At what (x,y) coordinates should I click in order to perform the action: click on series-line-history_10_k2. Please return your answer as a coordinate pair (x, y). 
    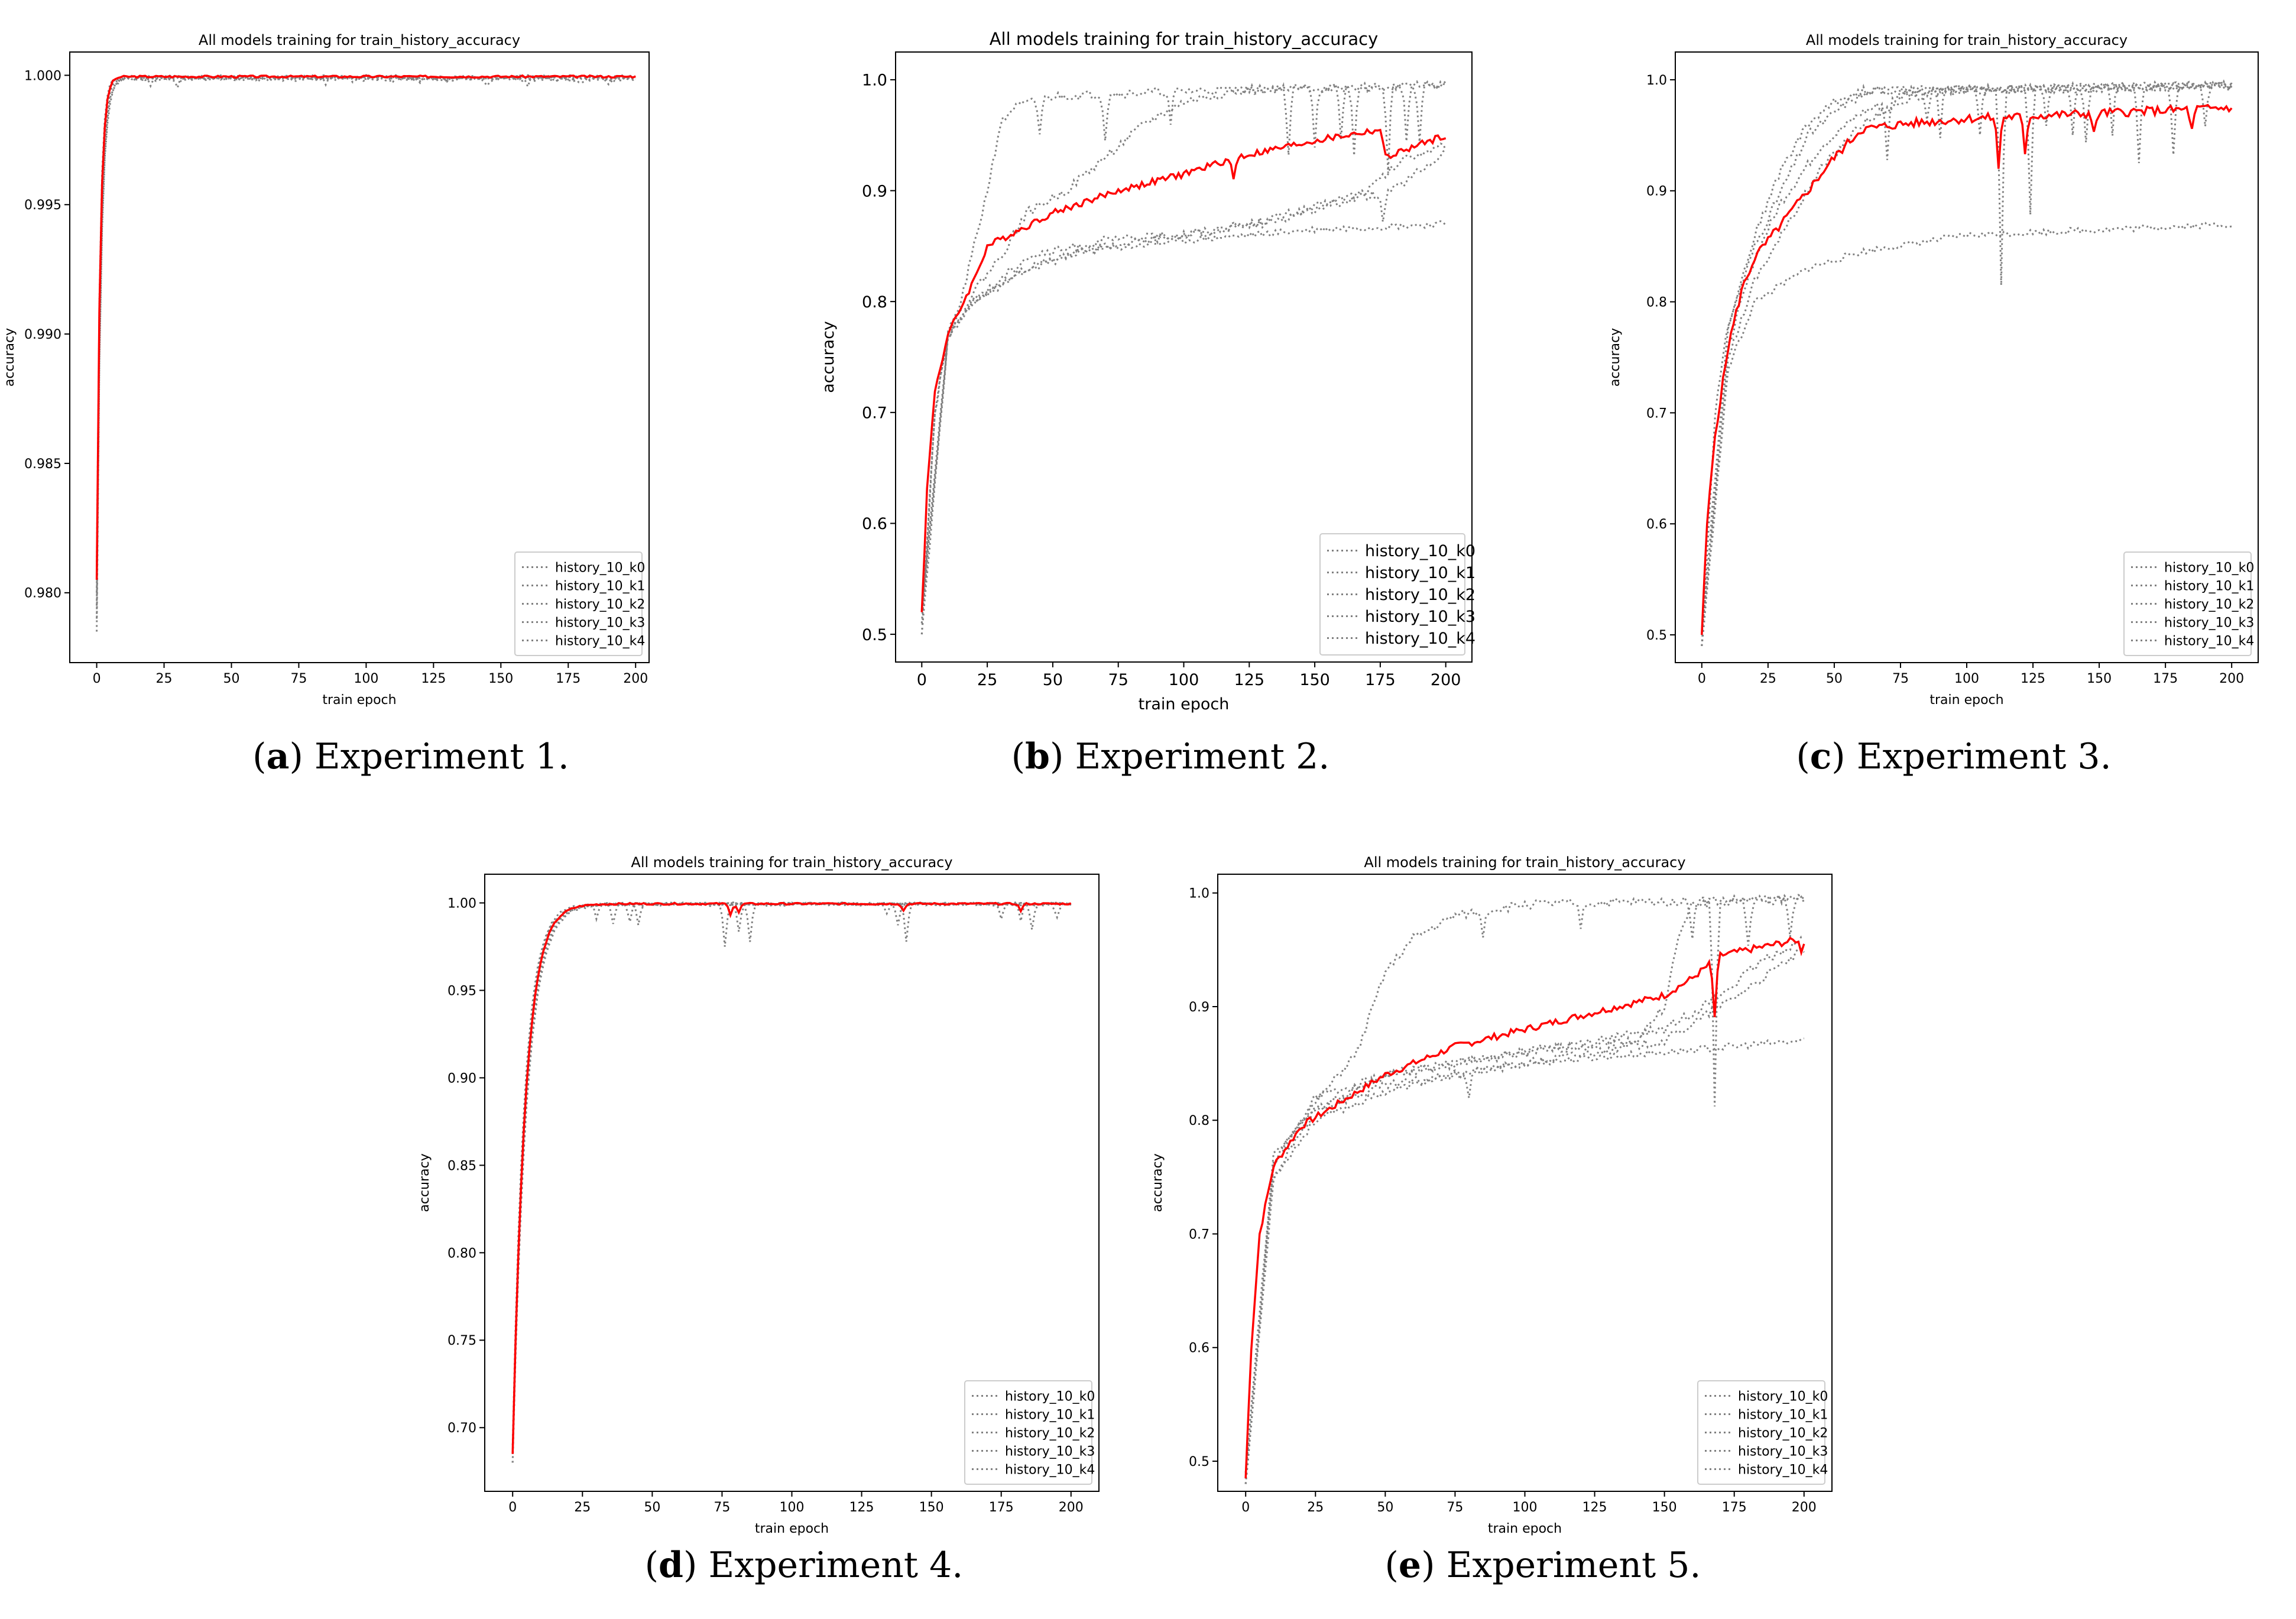
    Looking at the image, I should click on (366, 333).